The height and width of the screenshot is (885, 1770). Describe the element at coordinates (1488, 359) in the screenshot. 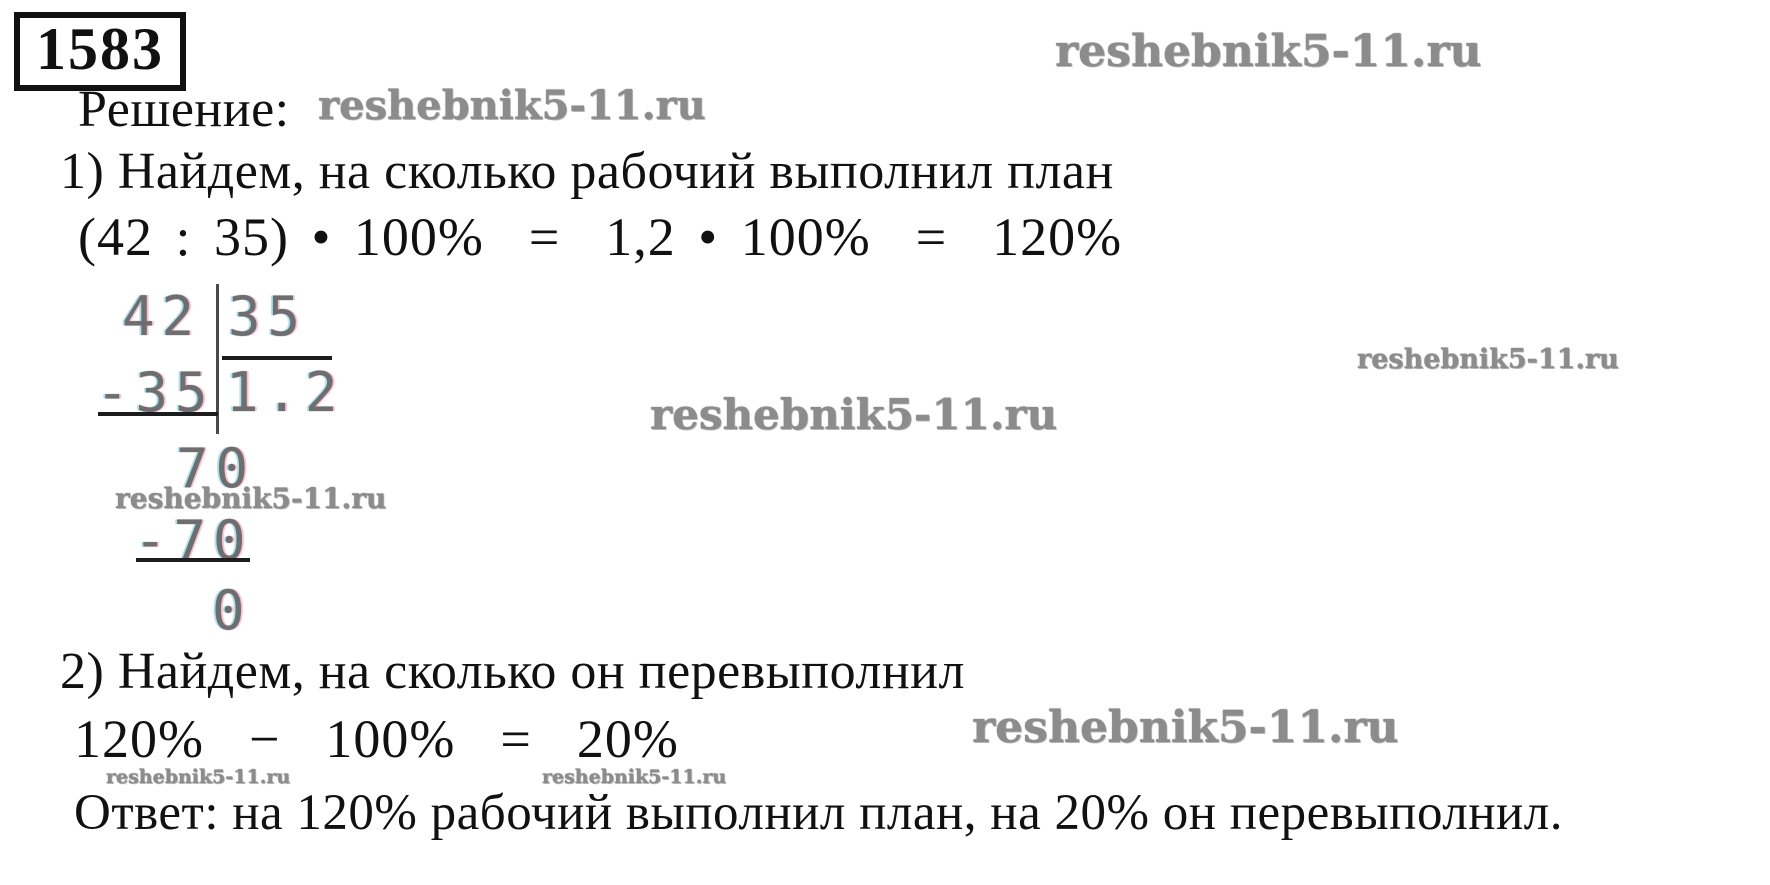

I see `watermark-middle-right: reshebnik5-11.ru` at that location.